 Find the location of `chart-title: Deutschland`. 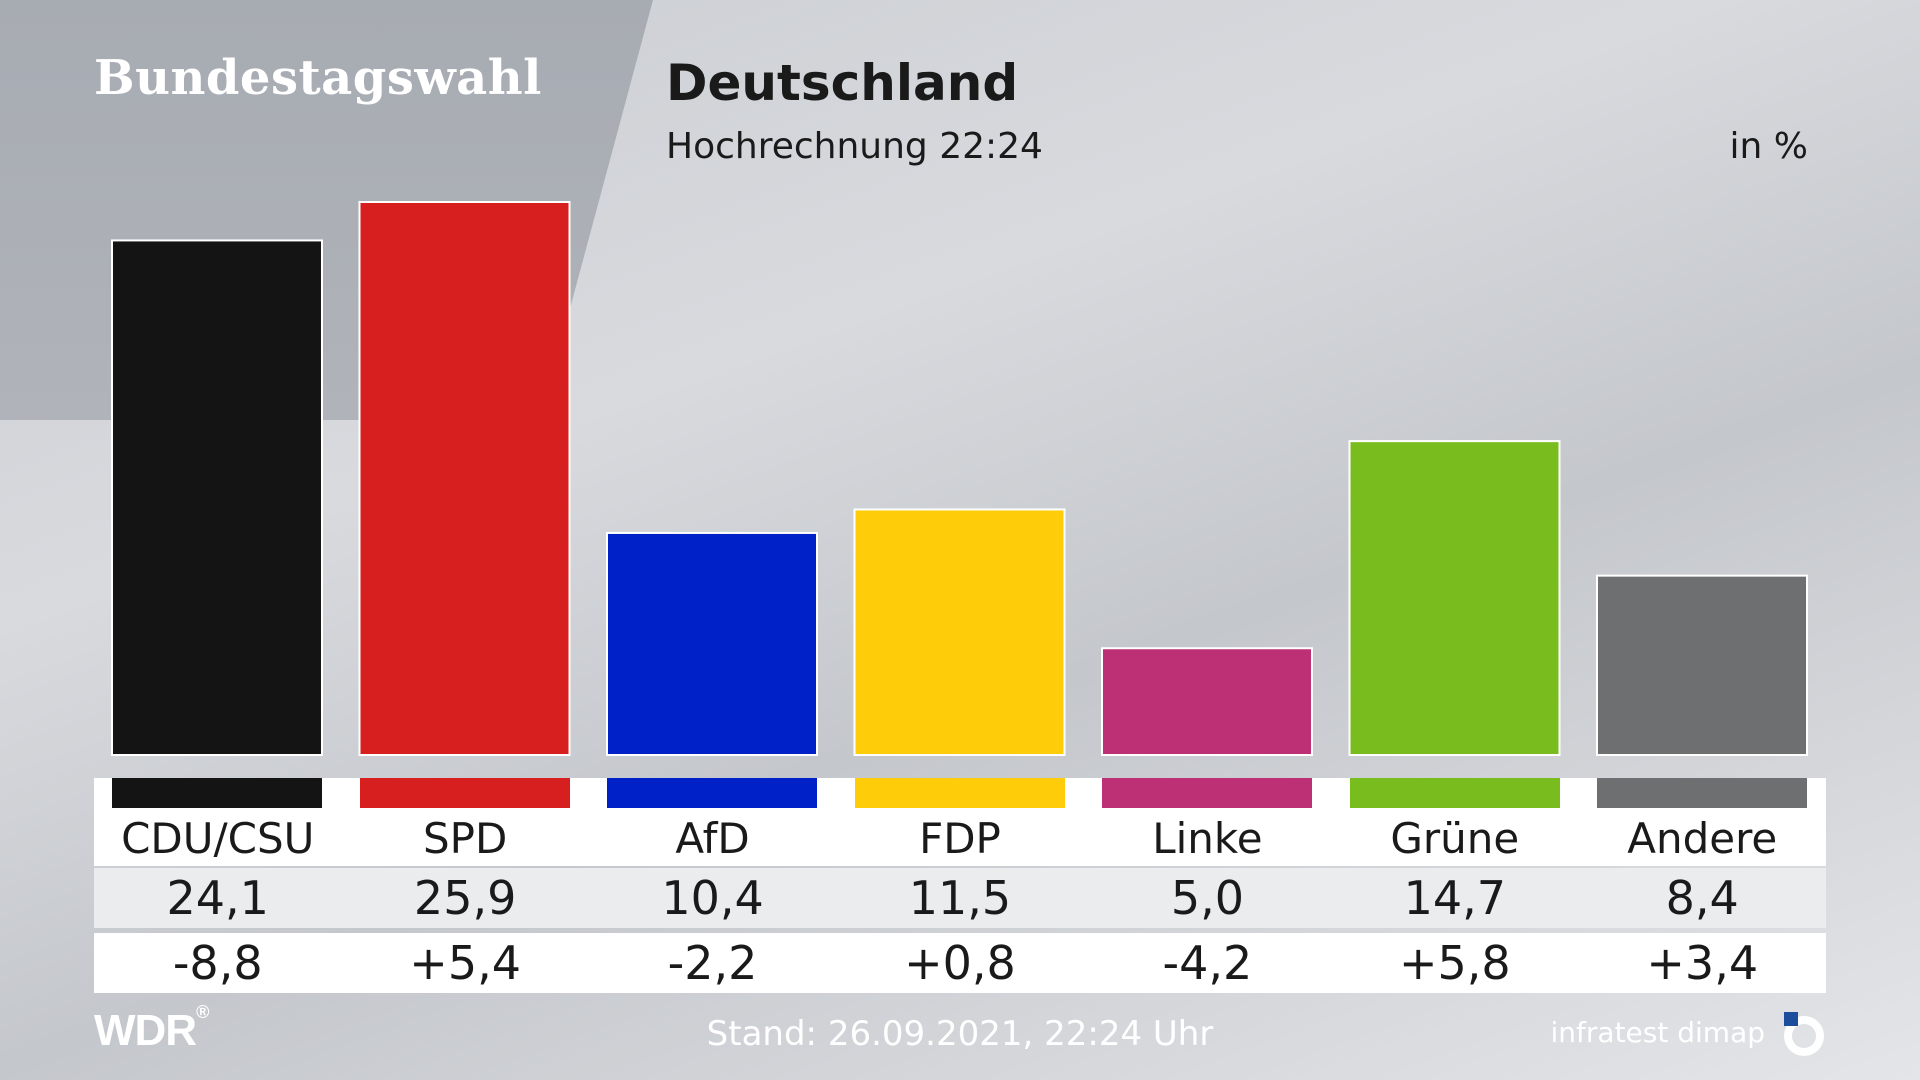

chart-title: Deutschland is located at coordinates (842, 83).